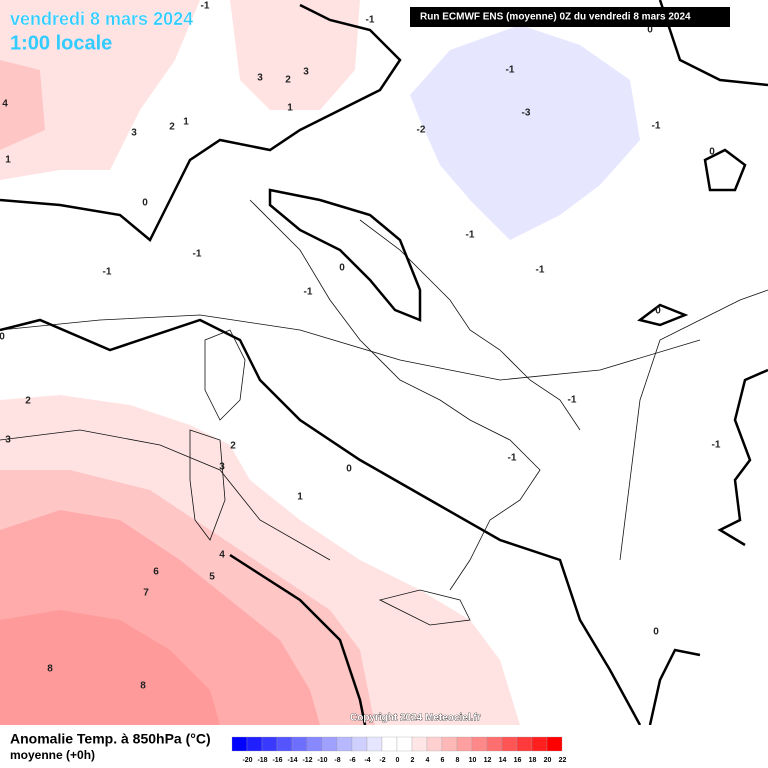 The image size is (768, 768). What do you see at coordinates (398, 760) in the screenshot?
I see `colorbar-tick-label: 0` at bounding box center [398, 760].